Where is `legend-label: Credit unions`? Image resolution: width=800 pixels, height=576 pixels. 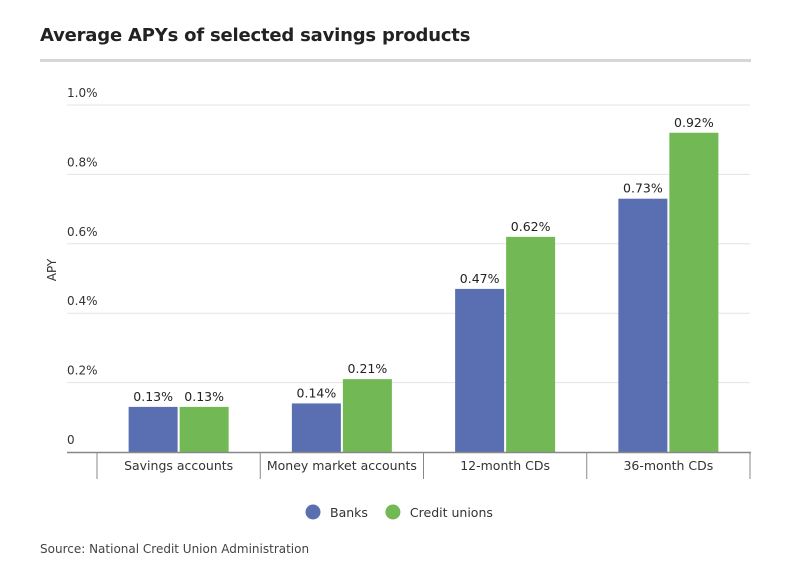 legend-label: Credit unions is located at coordinates (451, 512).